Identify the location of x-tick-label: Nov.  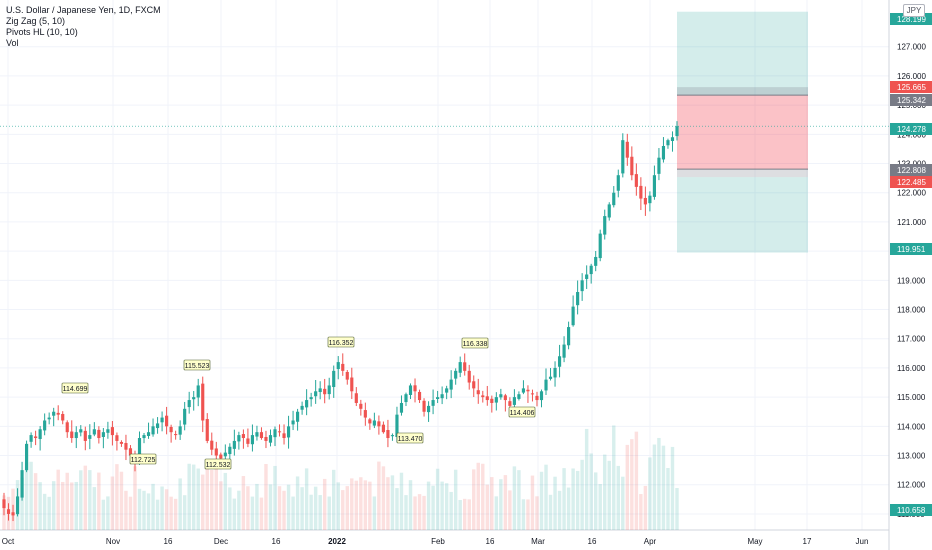
(113, 541).